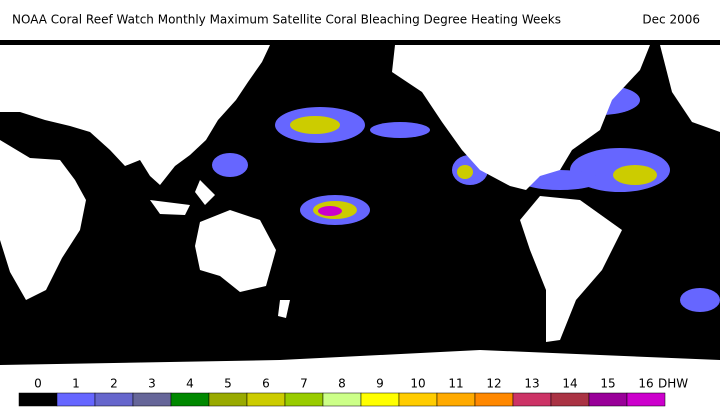 The image size is (720, 411). What do you see at coordinates (152, 384) in the screenshot?
I see `legend-label: 3` at bounding box center [152, 384].